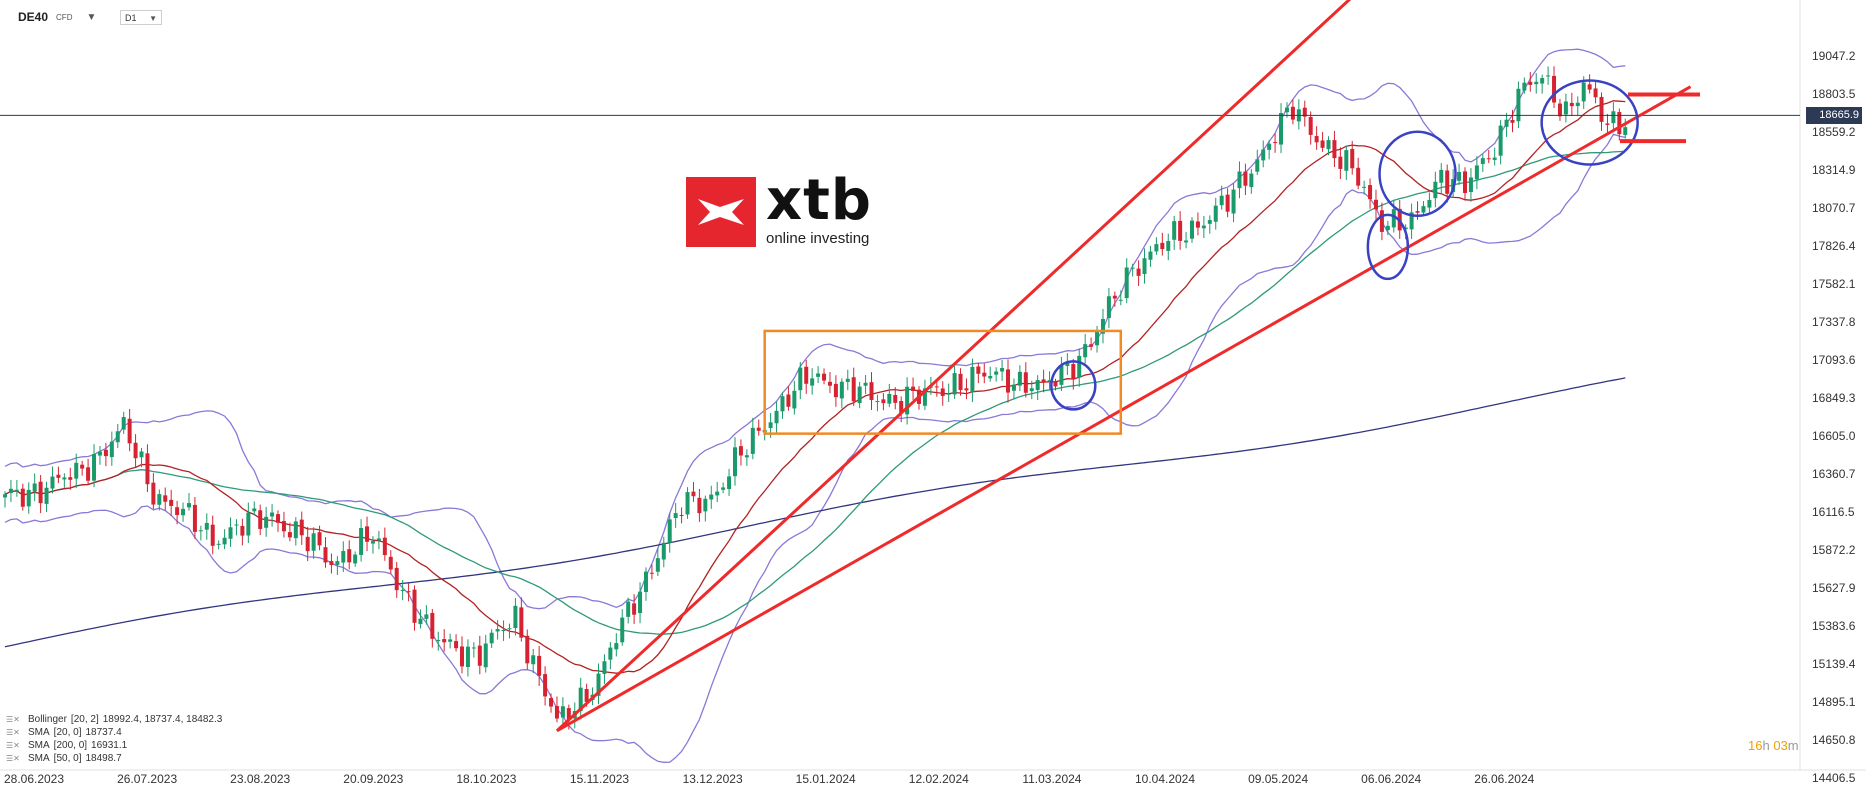  Describe the element at coordinates (91, 17) in the screenshot. I see `chevron-down-icon: ▼` at that location.